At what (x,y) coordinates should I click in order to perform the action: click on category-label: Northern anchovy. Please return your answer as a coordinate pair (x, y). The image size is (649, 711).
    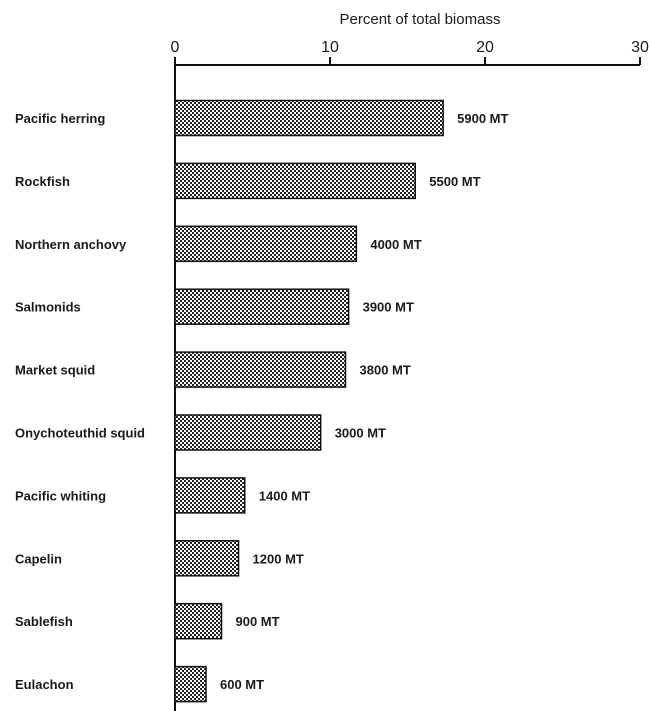
    Looking at the image, I should click on (71, 244).